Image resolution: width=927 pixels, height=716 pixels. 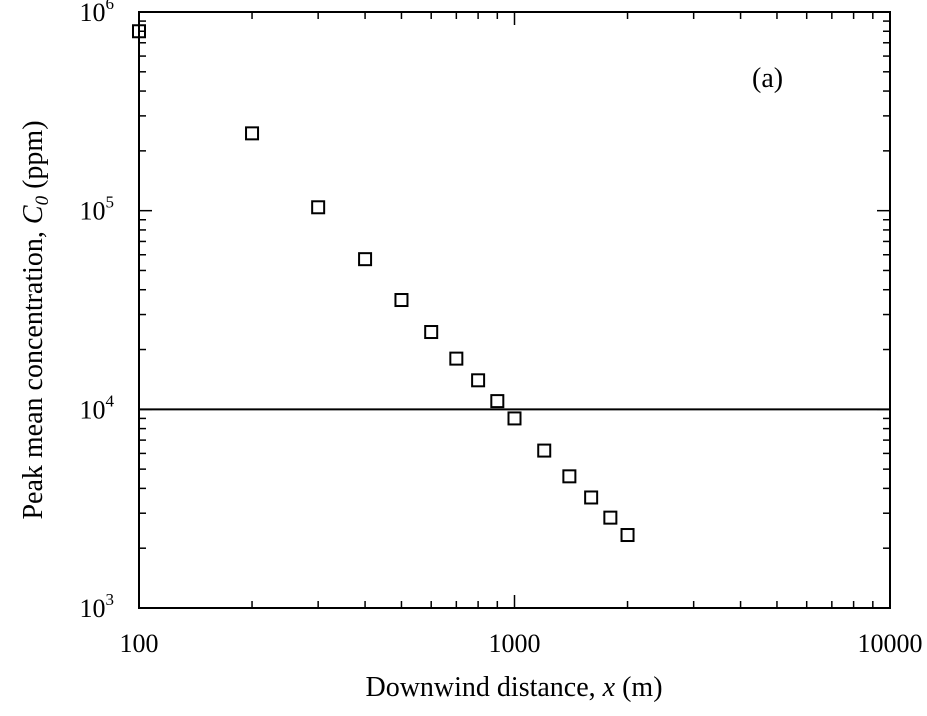 What do you see at coordinates (42, 200) in the screenshot?
I see `y-axis-subscript: 0` at bounding box center [42, 200].